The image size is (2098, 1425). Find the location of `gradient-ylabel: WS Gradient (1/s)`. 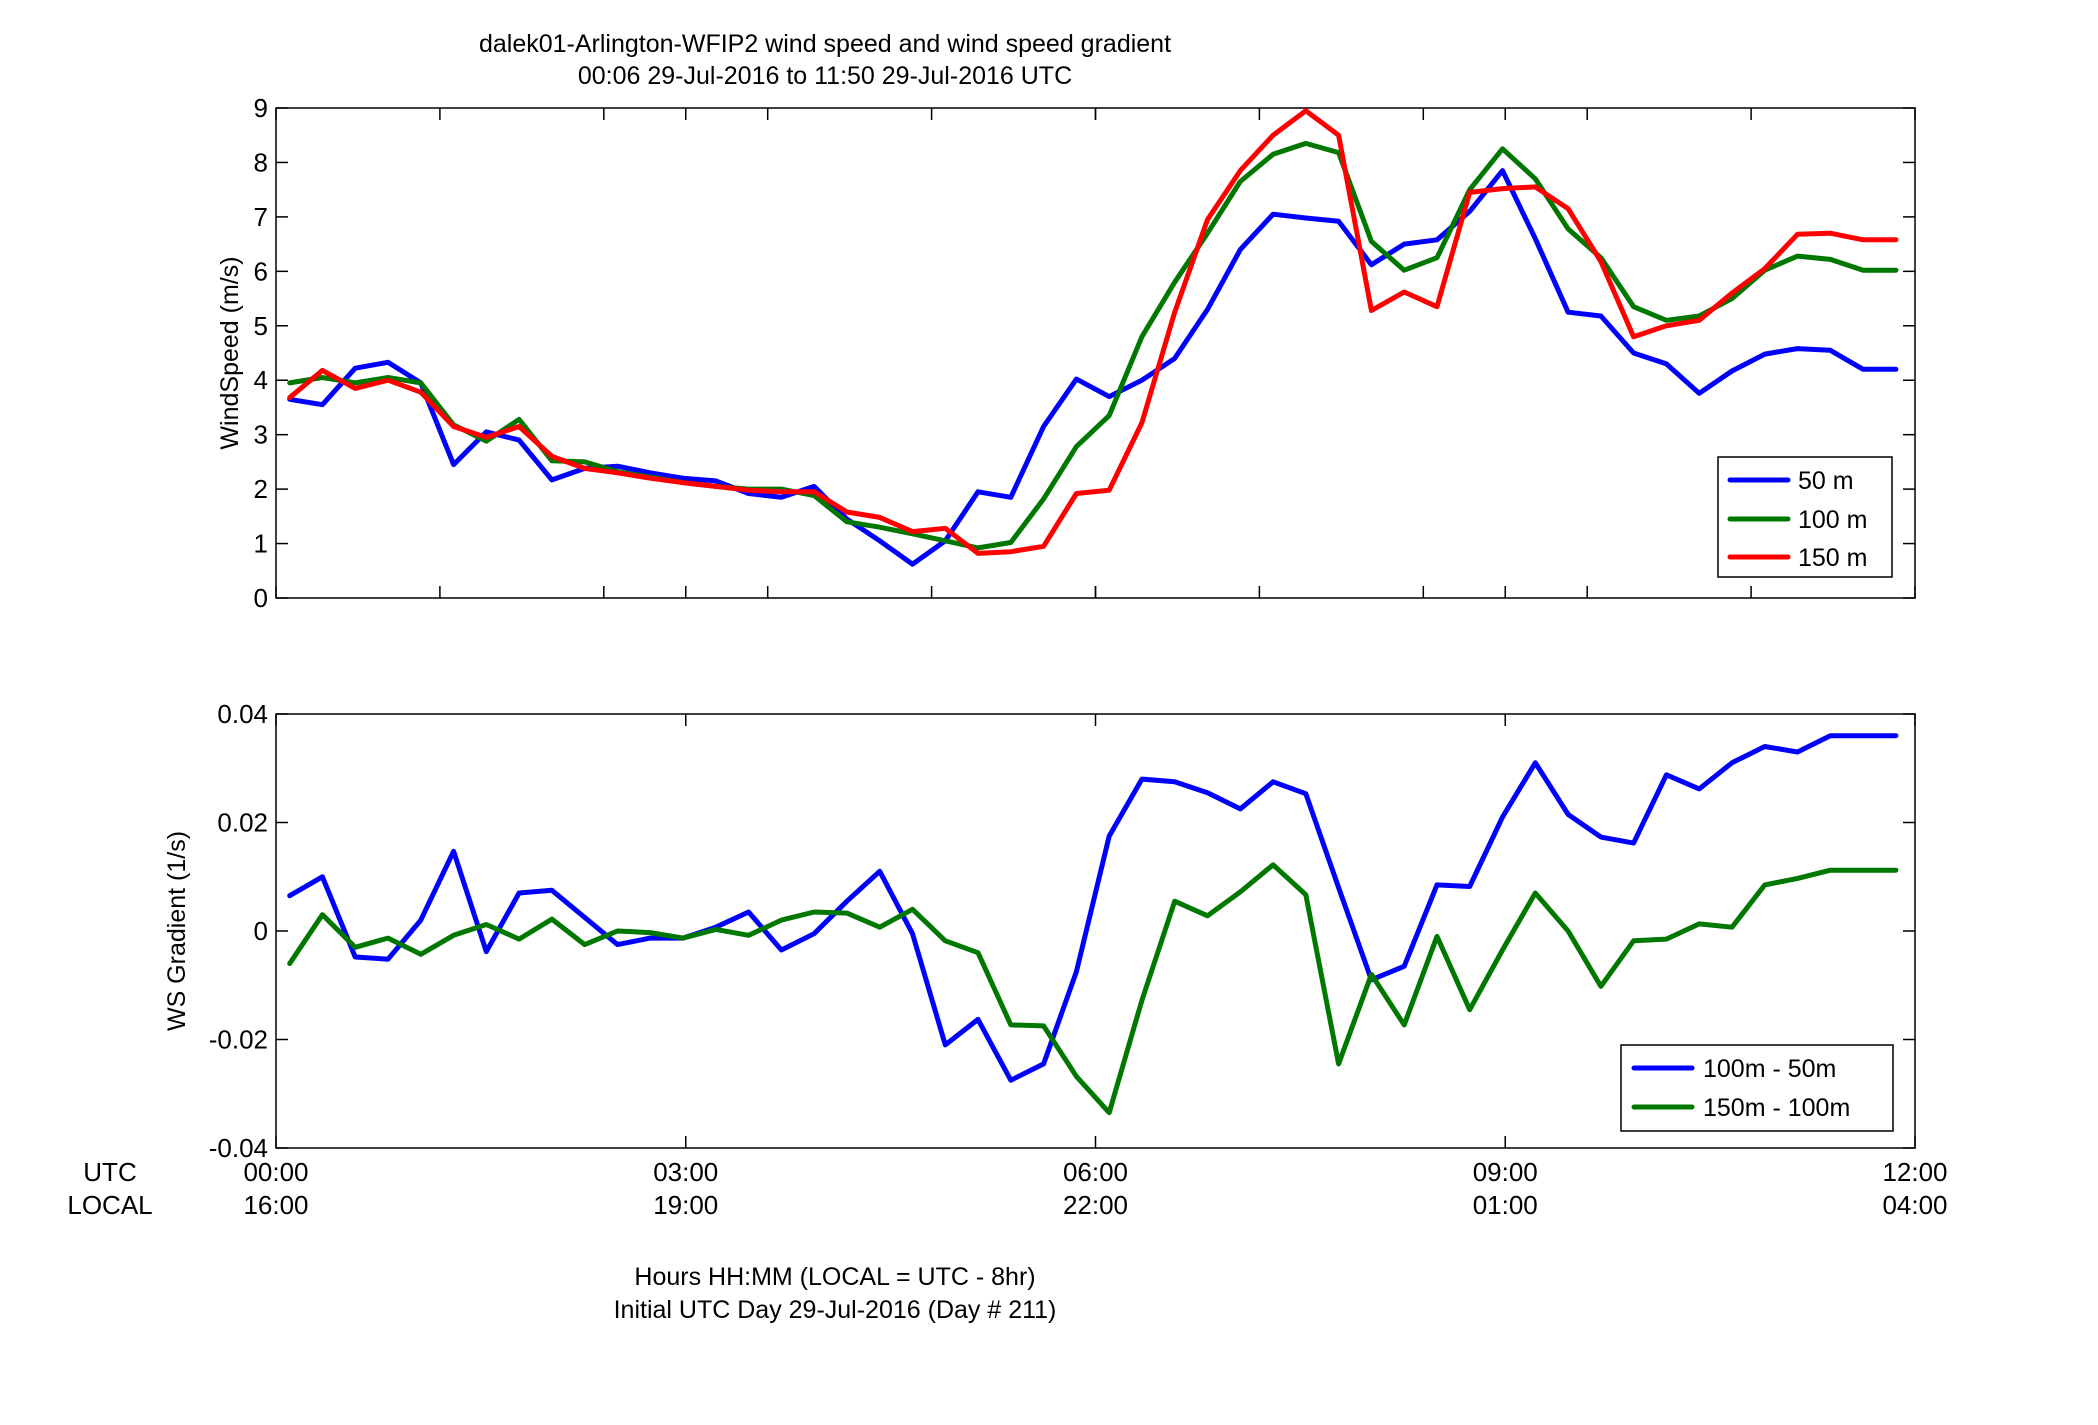

gradient-ylabel: WS Gradient (1/s) is located at coordinates (177, 931).